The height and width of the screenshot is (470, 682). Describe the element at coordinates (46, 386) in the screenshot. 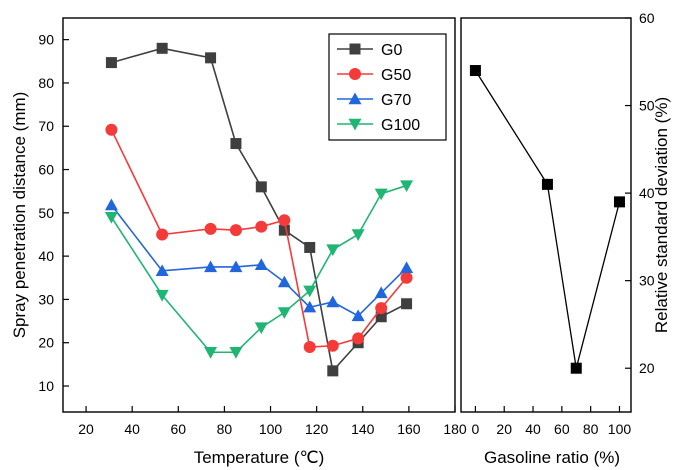

I see `y-tick-label: 10` at that location.